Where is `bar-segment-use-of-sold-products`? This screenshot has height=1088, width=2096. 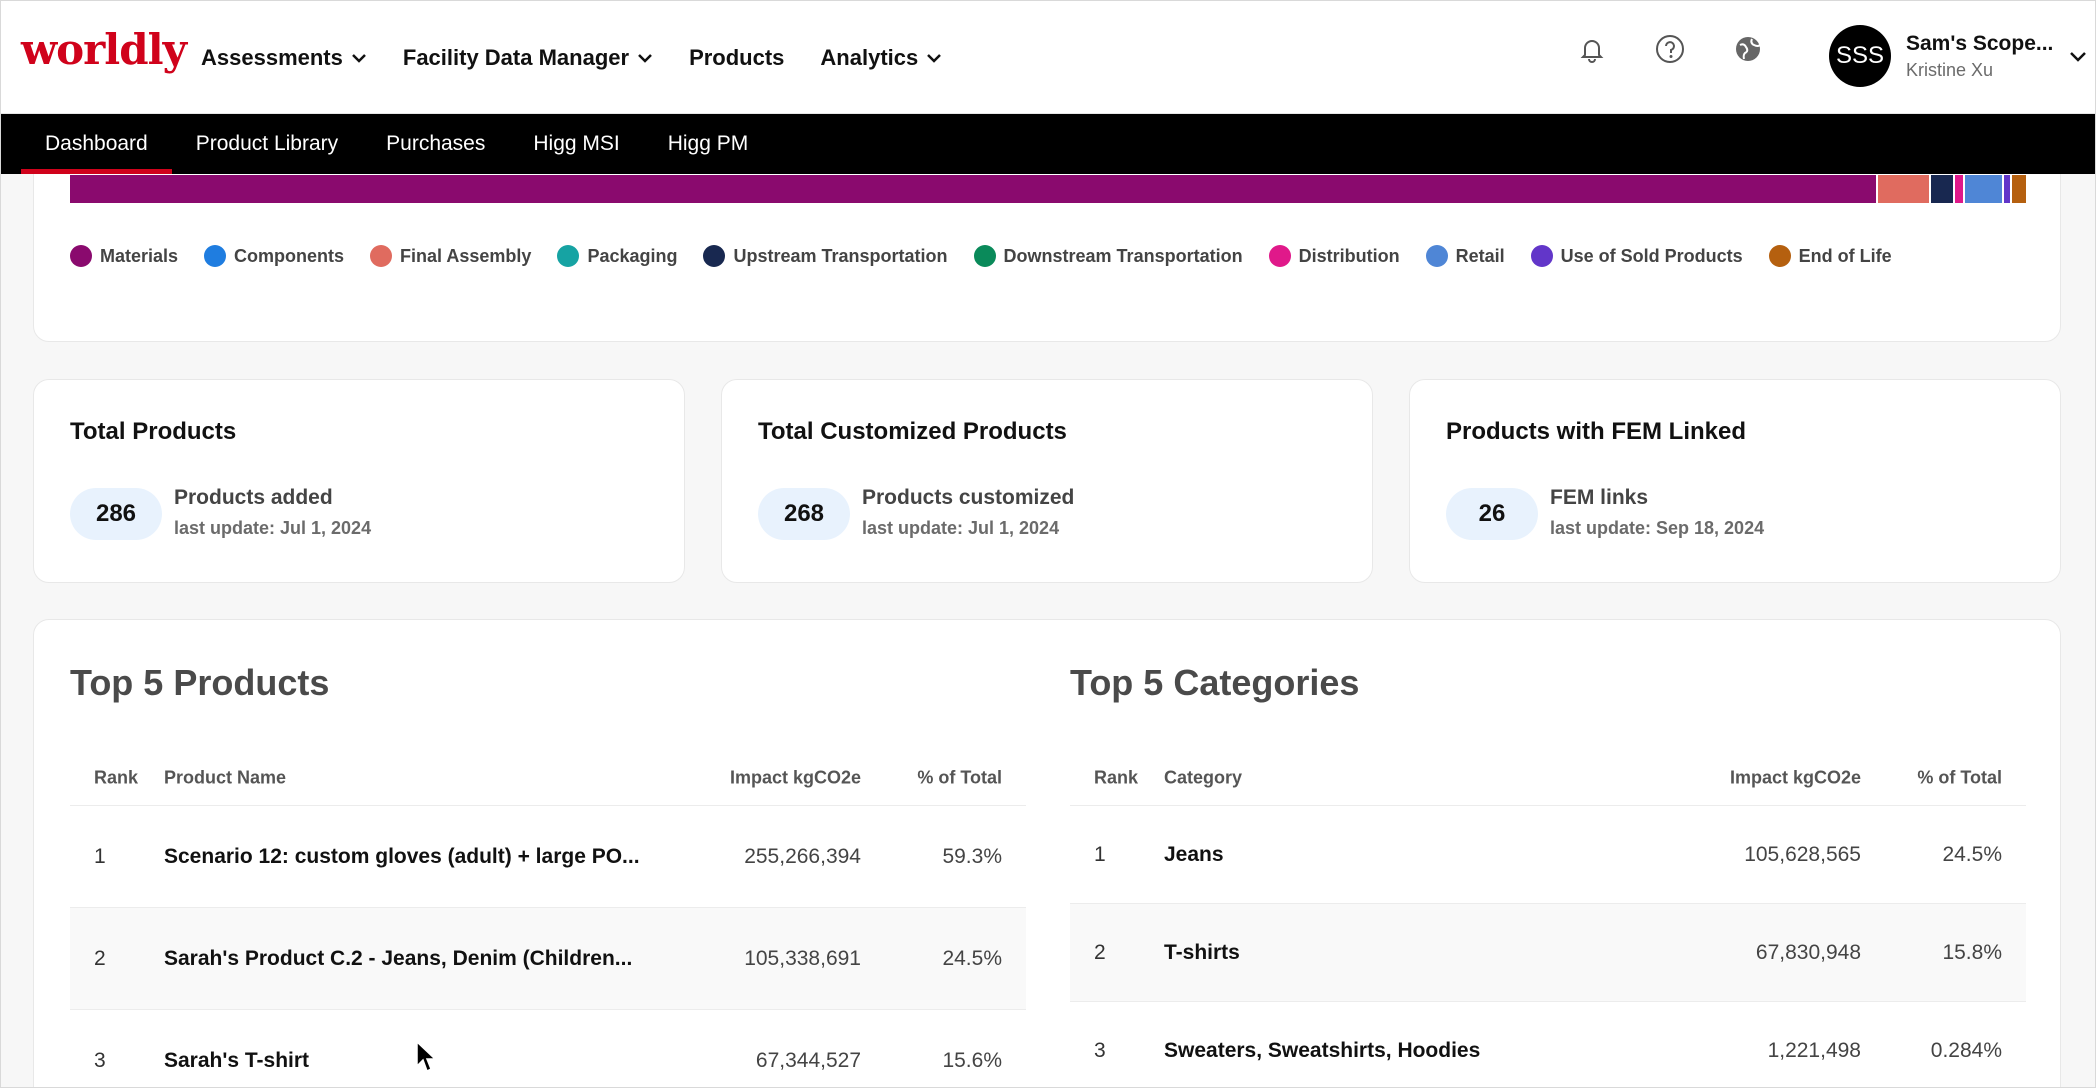 bar-segment-use-of-sold-products is located at coordinates (2006, 189).